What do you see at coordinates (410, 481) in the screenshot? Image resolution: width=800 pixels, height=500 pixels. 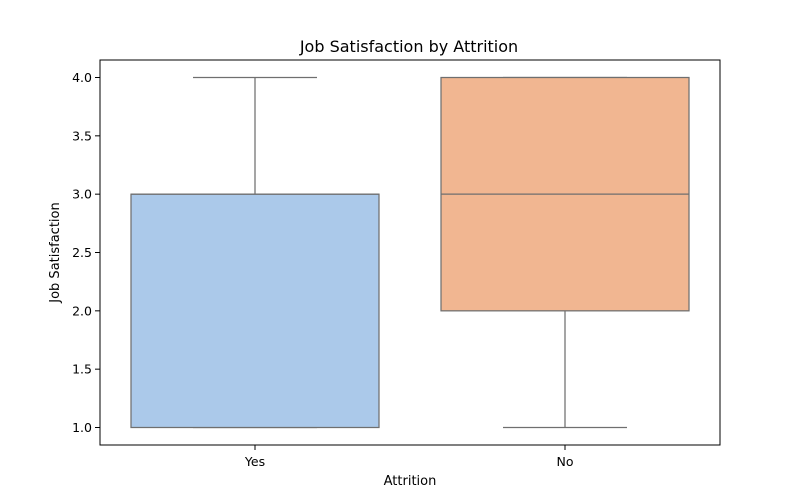 I see `x-axis-label: Attrition` at bounding box center [410, 481].